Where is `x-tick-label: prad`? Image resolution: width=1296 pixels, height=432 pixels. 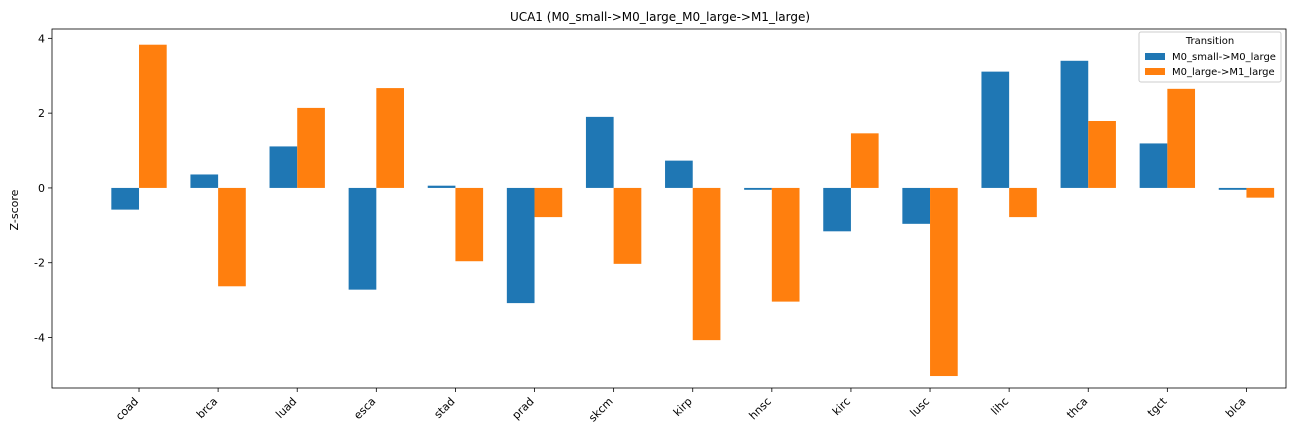
x-tick-label: prad is located at coordinates (523, 408).